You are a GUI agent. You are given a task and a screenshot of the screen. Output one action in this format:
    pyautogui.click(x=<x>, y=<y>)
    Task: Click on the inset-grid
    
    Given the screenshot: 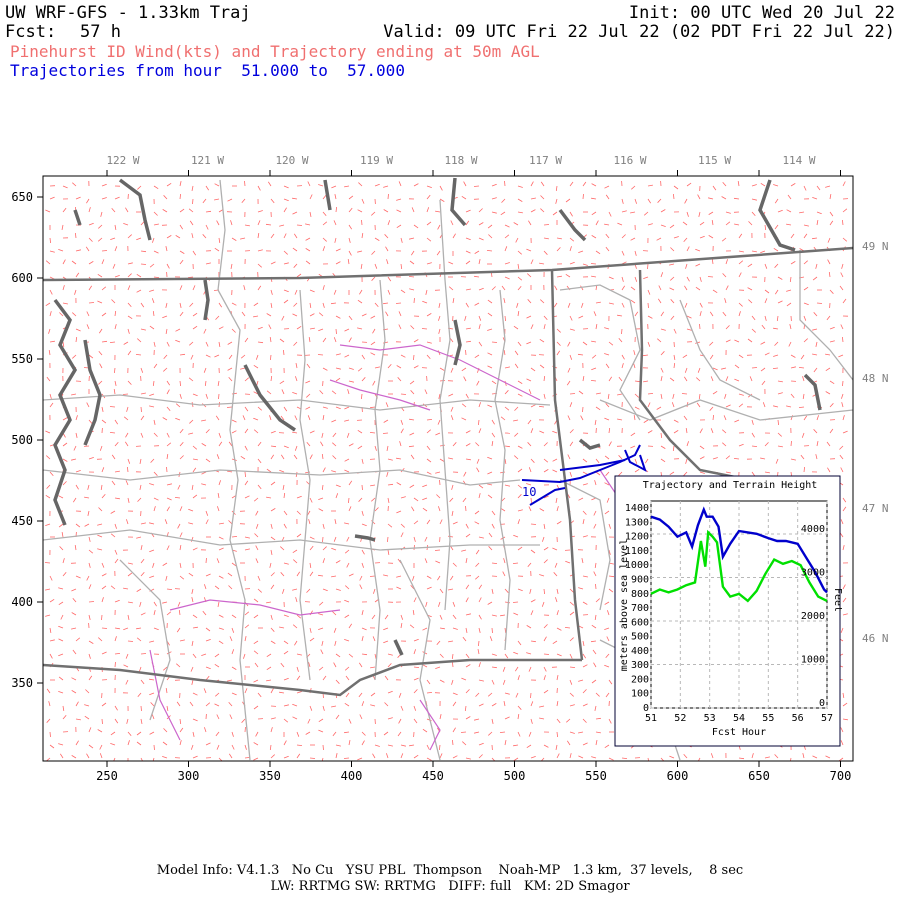 What is the action you would take?
    pyautogui.click(x=739, y=605)
    